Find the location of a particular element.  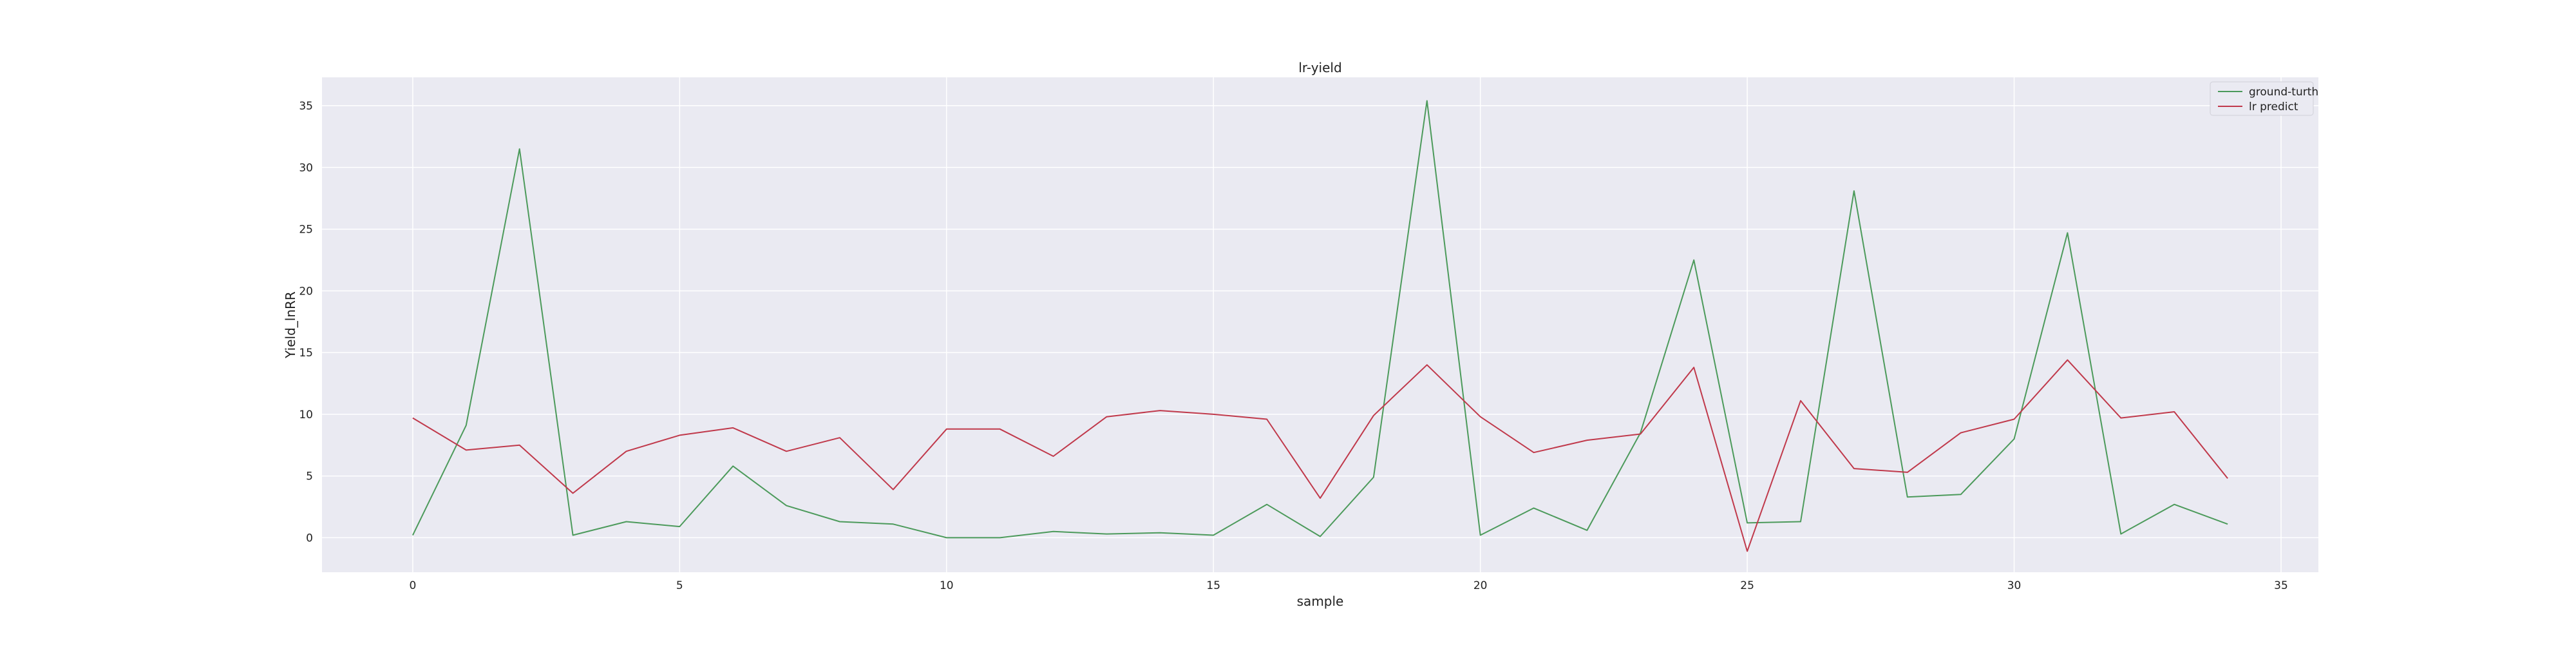

y-tick-label: 10 is located at coordinates (306, 415).